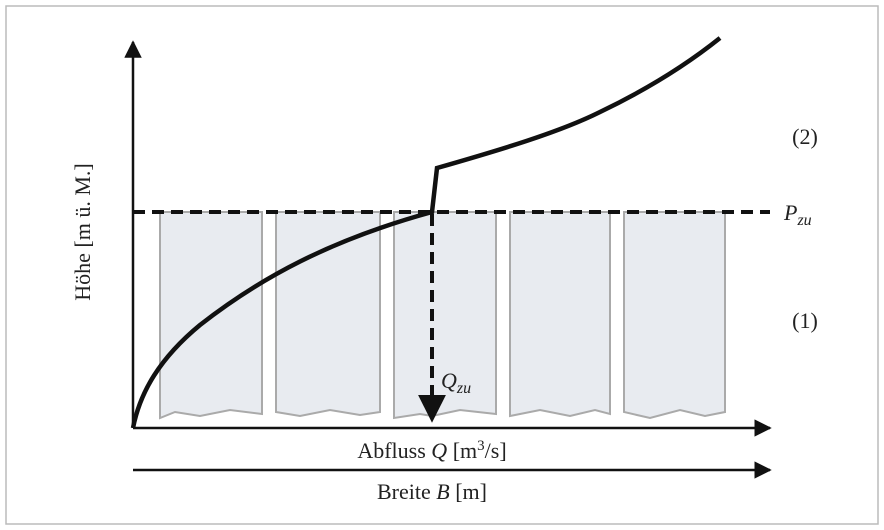  I want to click on width-axis-label: Breite B [m], so click(432, 491).